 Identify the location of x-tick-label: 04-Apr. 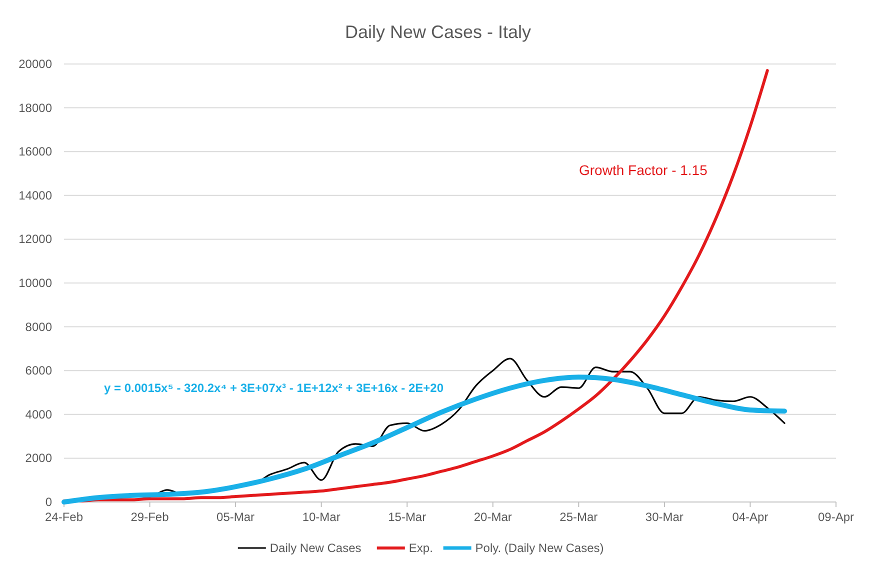
(750, 517).